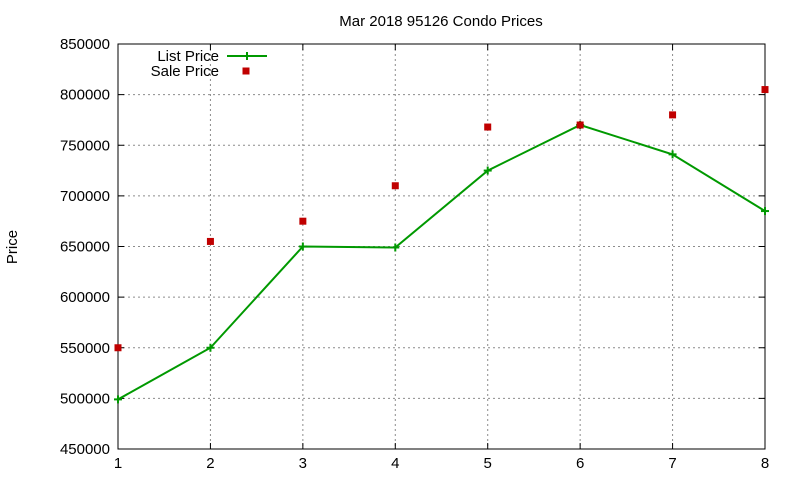 This screenshot has width=800, height=480. What do you see at coordinates (85, 95) in the screenshot?
I see `y-tick-label: 800000` at bounding box center [85, 95].